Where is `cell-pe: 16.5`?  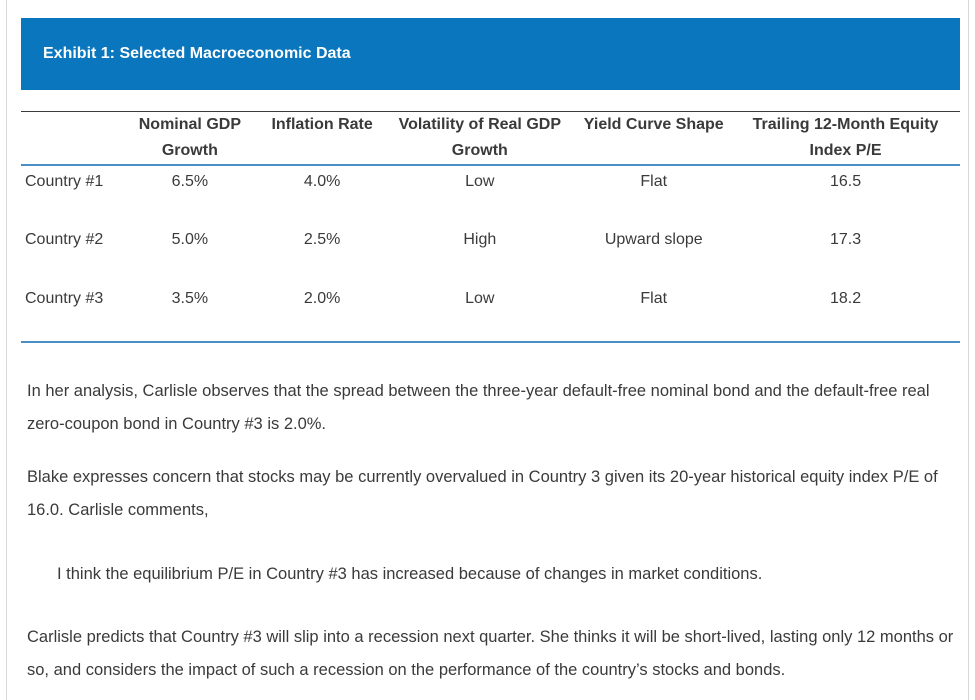 cell-pe: 16.5 is located at coordinates (845, 181).